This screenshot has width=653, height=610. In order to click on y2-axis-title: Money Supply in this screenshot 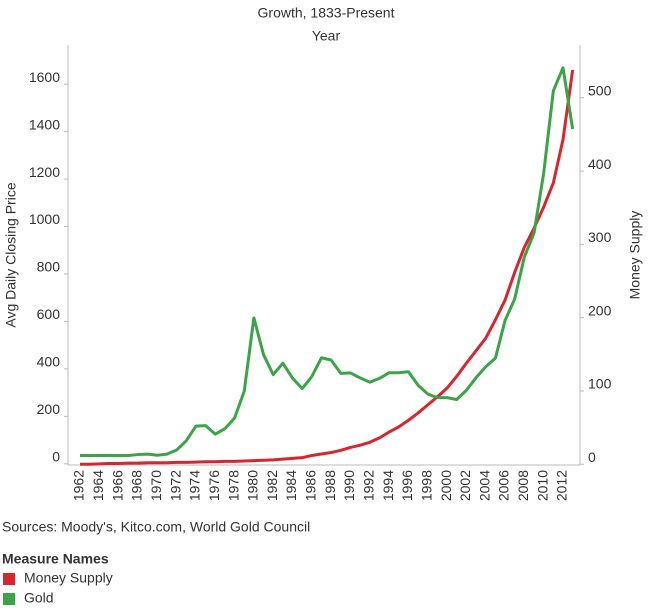, I will do `click(635, 255)`.